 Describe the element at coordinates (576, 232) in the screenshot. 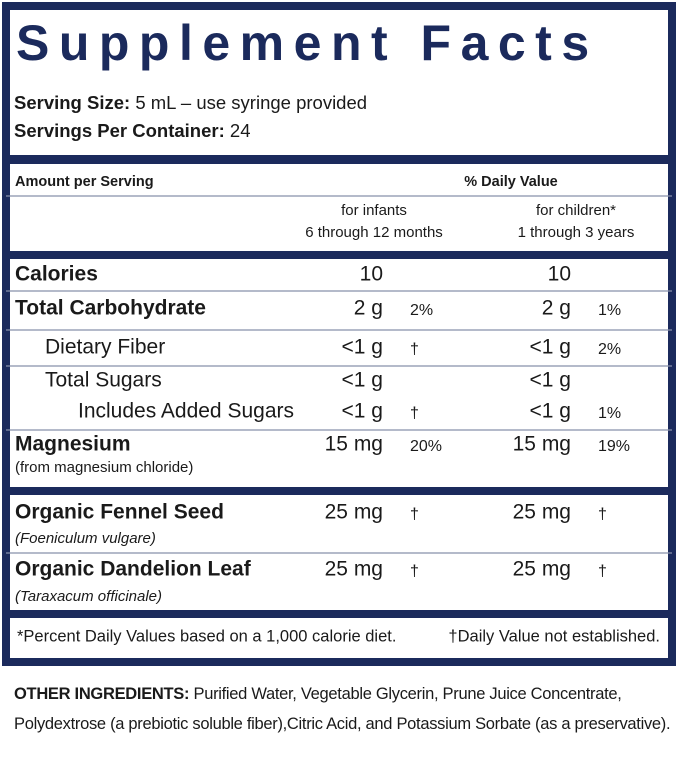

I see `column-label: 1 through 3 years` at that location.